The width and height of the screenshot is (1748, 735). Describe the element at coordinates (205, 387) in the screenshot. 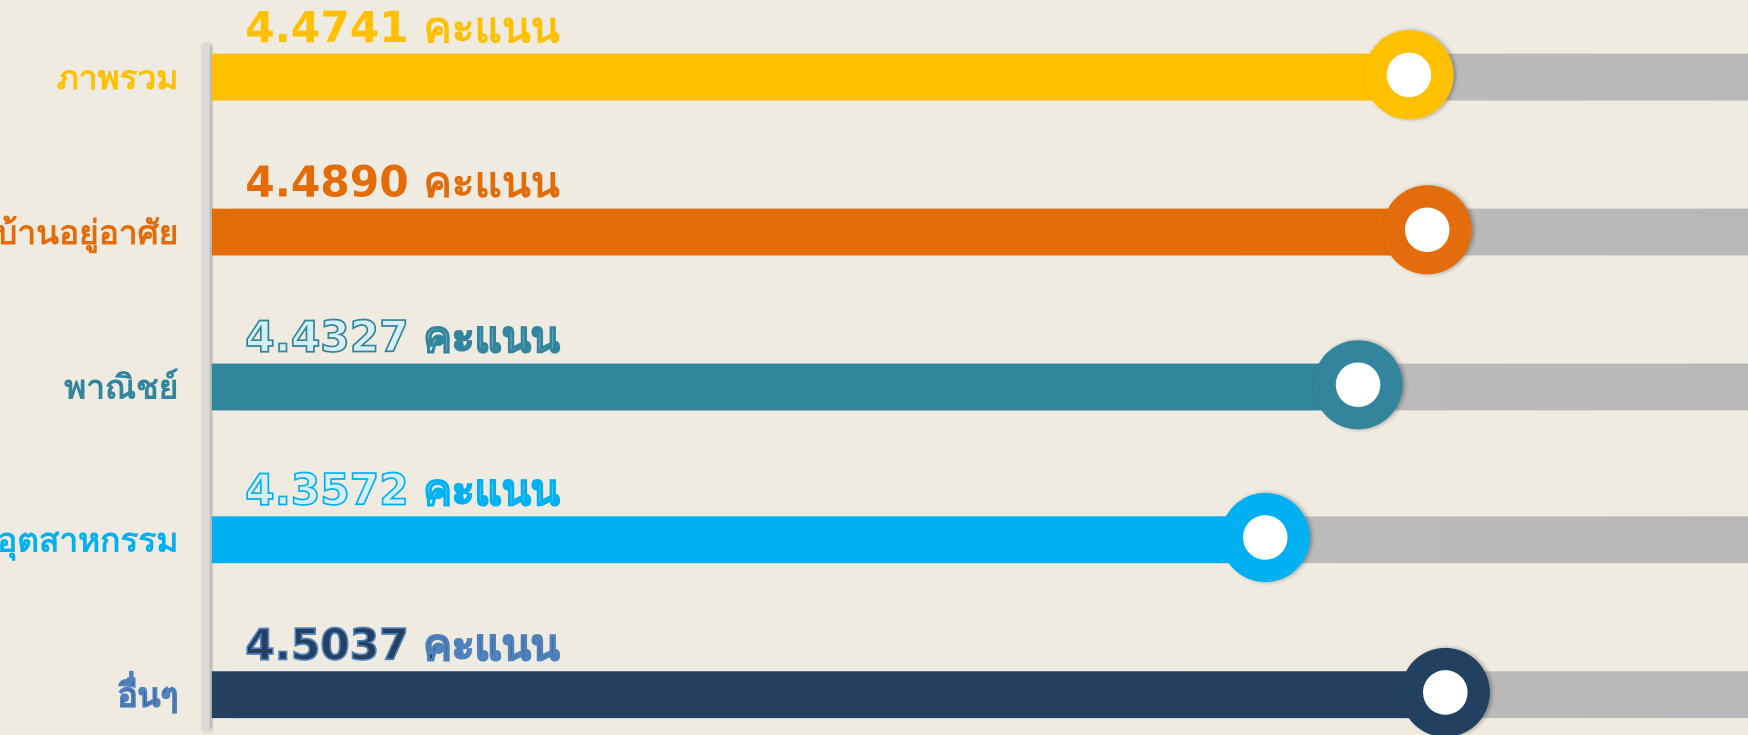

I see `axis-line` at that location.